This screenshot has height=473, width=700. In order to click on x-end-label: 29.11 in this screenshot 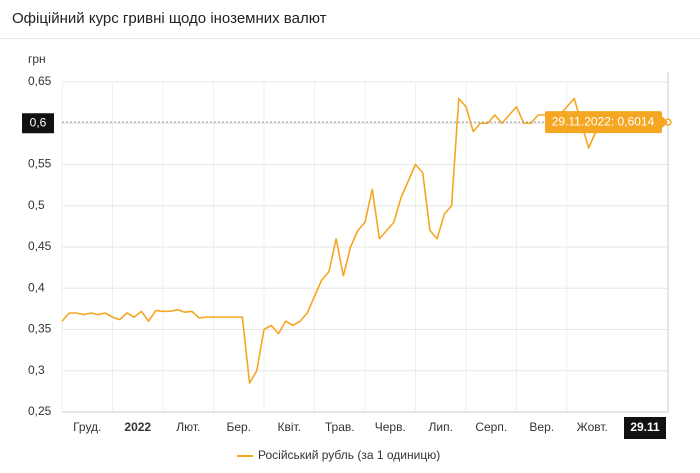, I will do `click(645, 427)`.